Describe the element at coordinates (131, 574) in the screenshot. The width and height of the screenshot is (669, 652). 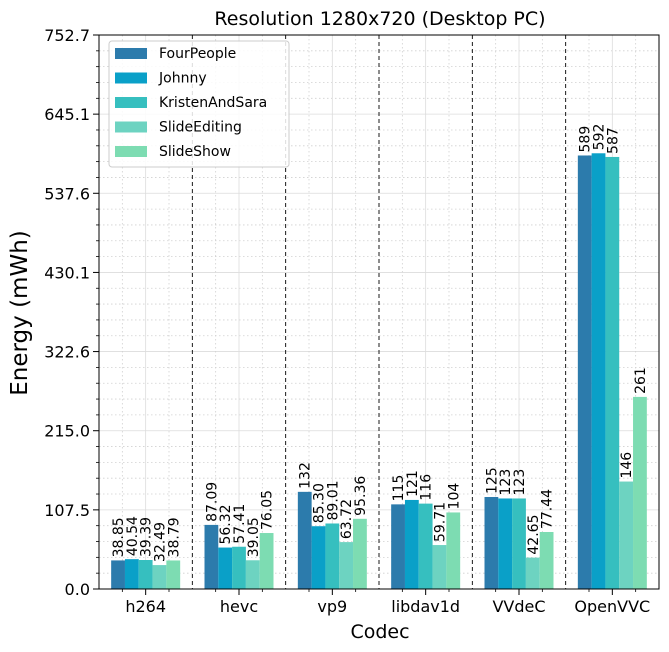
I see `bar-Johnny-h264` at that location.